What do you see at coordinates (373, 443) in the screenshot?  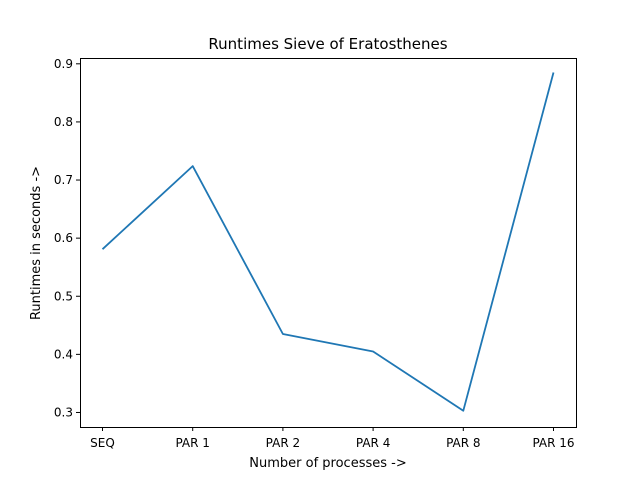 I see `x-tick-label: PAR 4` at bounding box center [373, 443].